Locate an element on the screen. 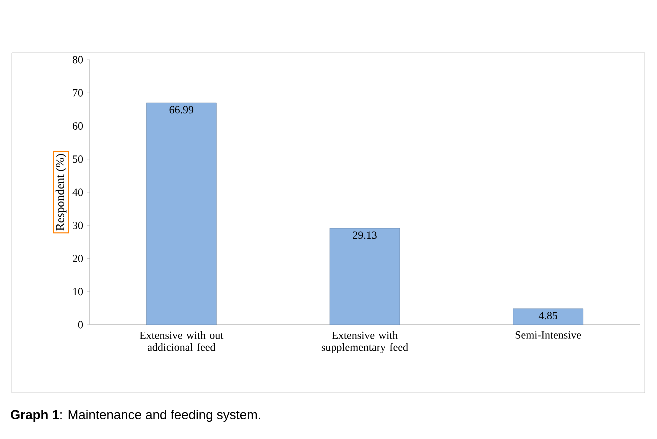 The width and height of the screenshot is (657, 439). y-tick-label: 60 is located at coordinates (78, 126).